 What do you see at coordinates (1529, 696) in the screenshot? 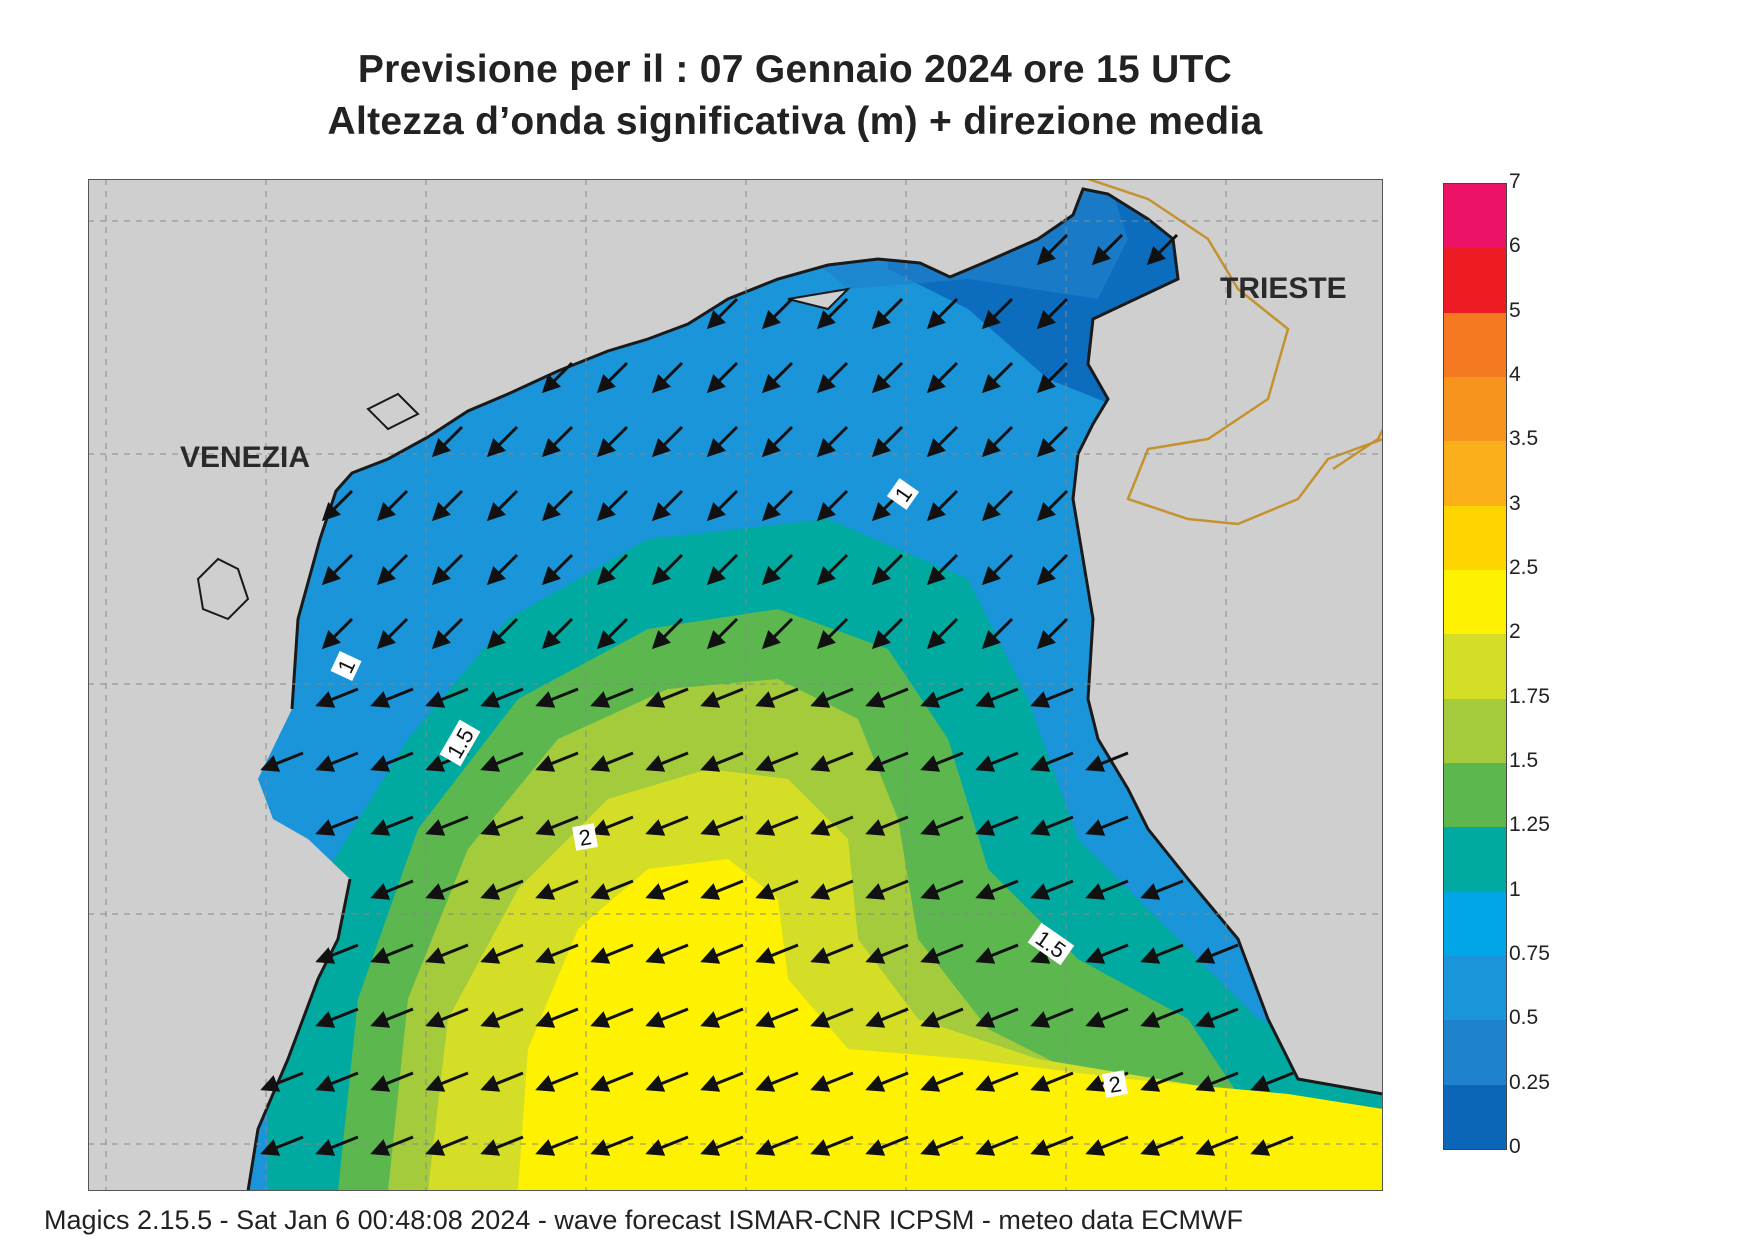
I see `colorbar-tick-label: 1.75` at bounding box center [1529, 696].